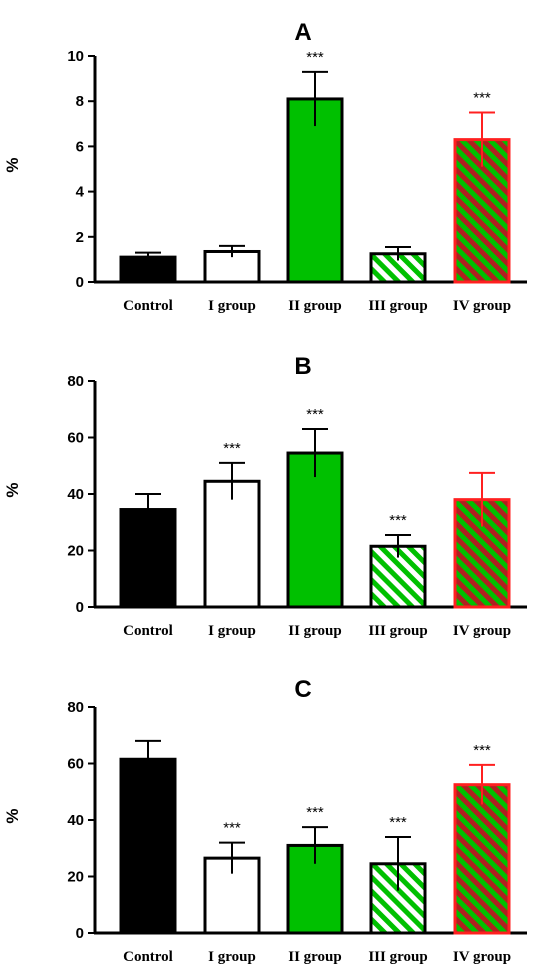  Describe the element at coordinates (75, 56) in the screenshot. I see `y-tick-label: 10` at that location.